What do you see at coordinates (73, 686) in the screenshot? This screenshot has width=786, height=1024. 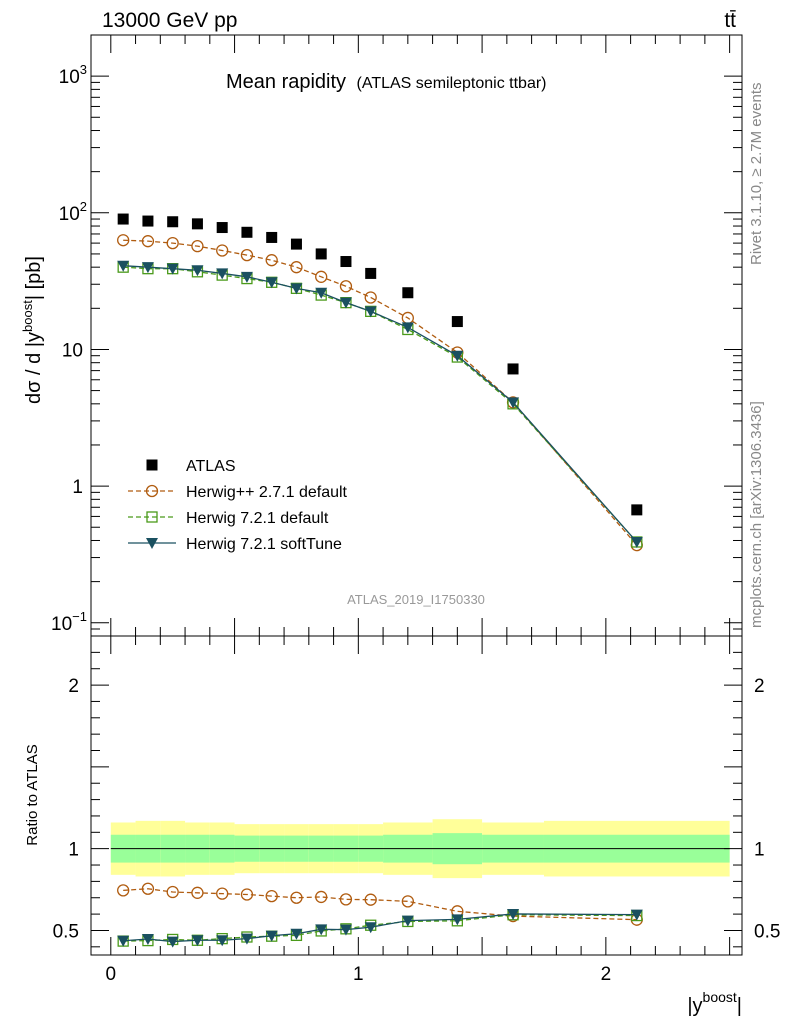 I see `lower-y-tick-label: 2` at bounding box center [73, 686].